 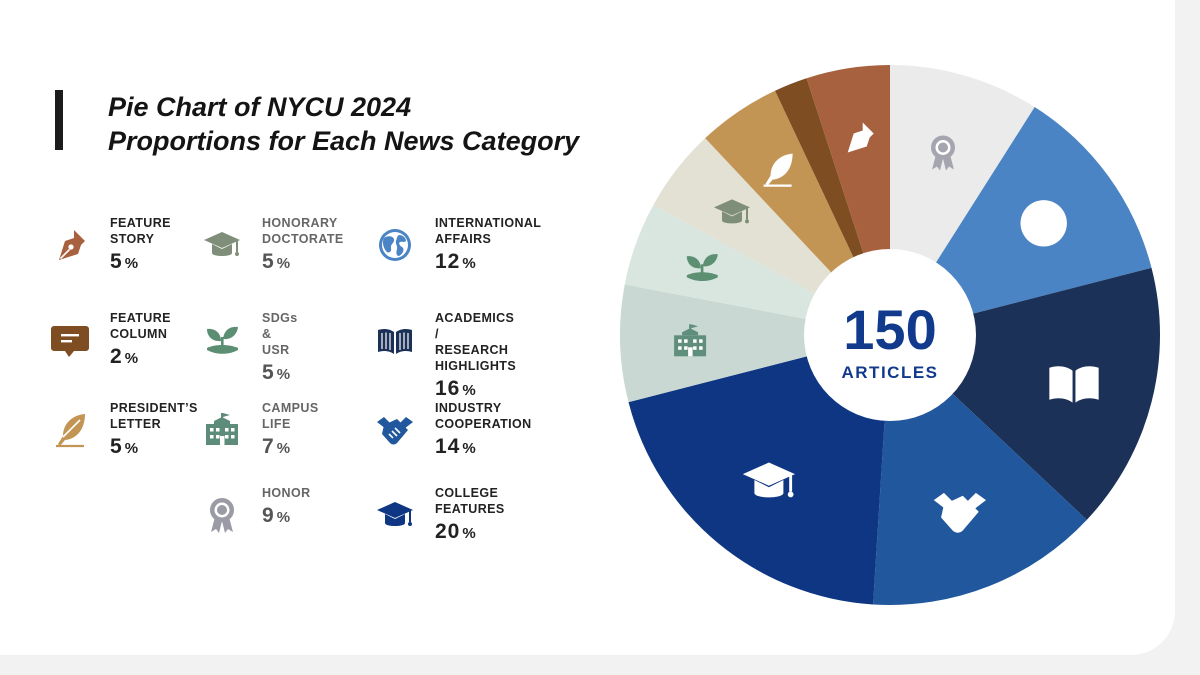 I want to click on legend-percent: 2%, so click(x=140, y=358).